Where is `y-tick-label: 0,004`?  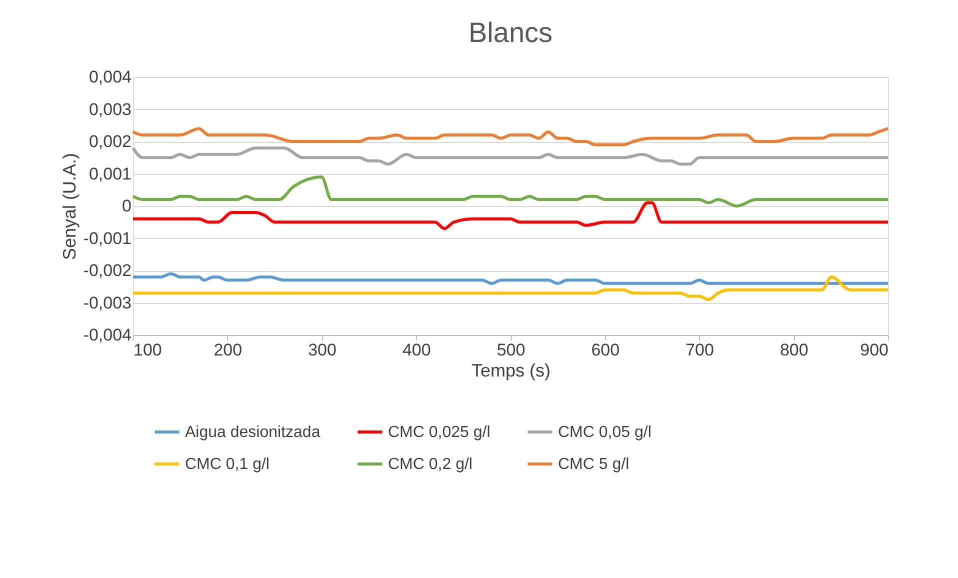
y-tick-label: 0,004 is located at coordinates (110, 77).